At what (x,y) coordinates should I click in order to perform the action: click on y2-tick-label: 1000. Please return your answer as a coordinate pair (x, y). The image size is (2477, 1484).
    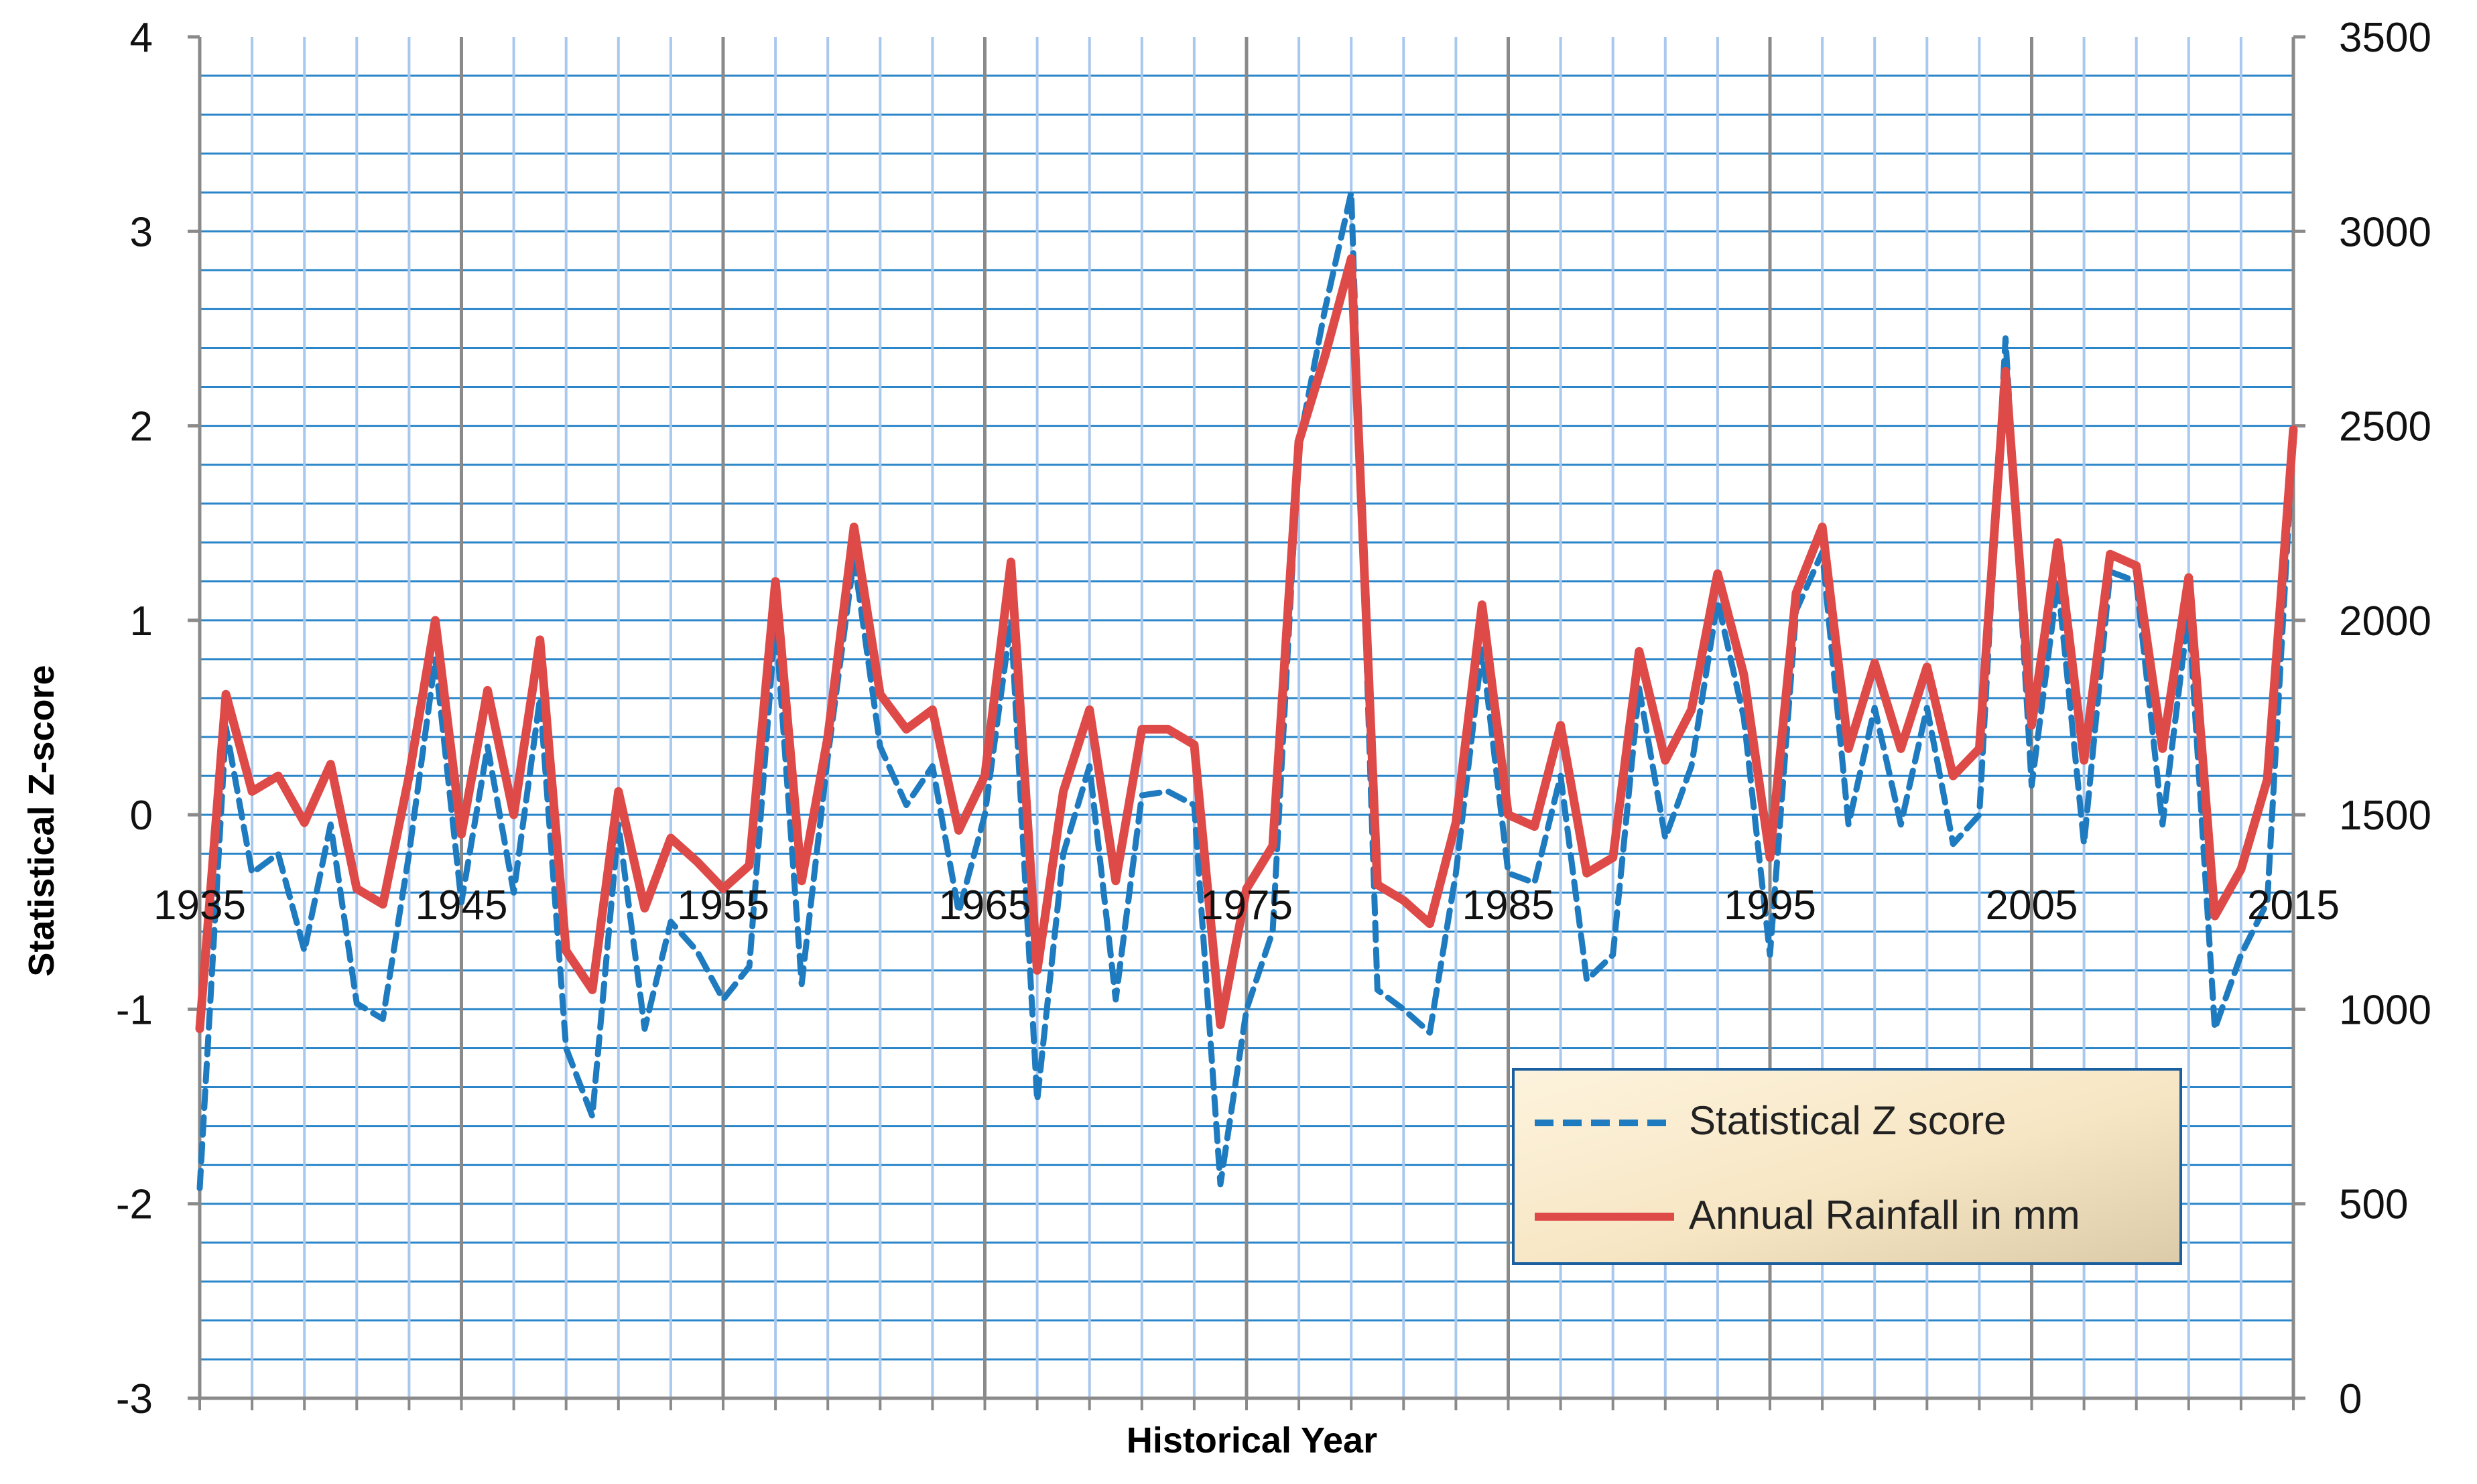
    Looking at the image, I should click on (2385, 1010).